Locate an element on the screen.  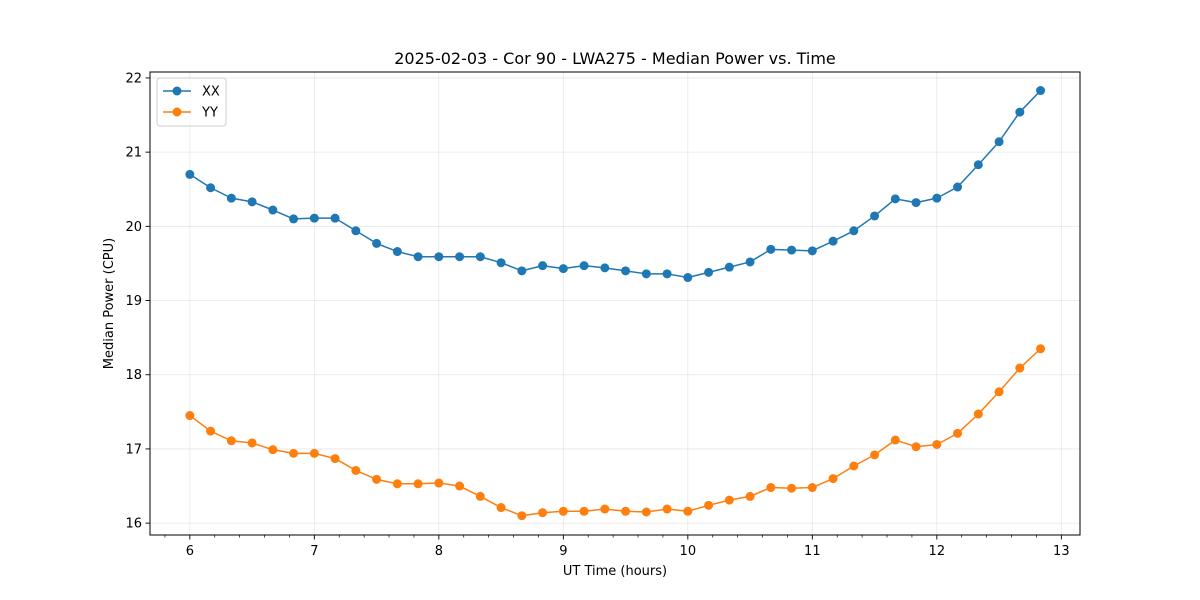
legend-marker-xx is located at coordinates (177, 91).